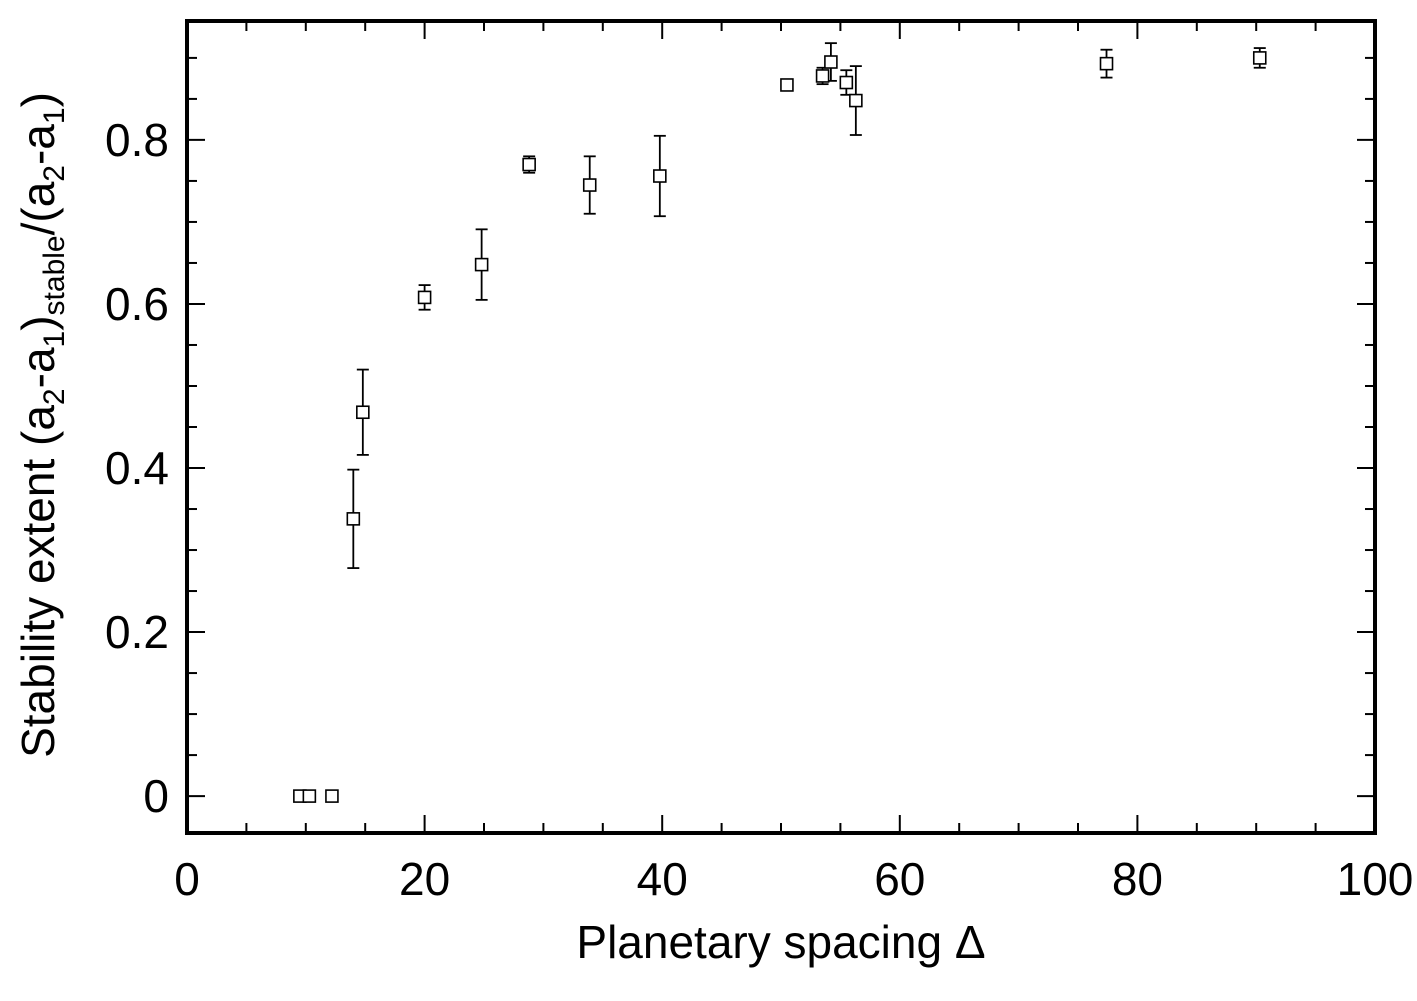 The image size is (1417, 1001). I want to click on y-tick-label: 0.2, so click(137, 632).